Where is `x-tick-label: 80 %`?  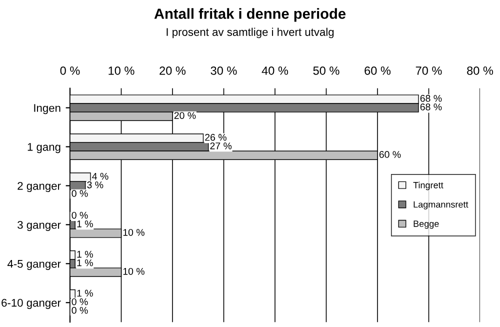
x-tick-label: 80 % is located at coordinates (480, 70).